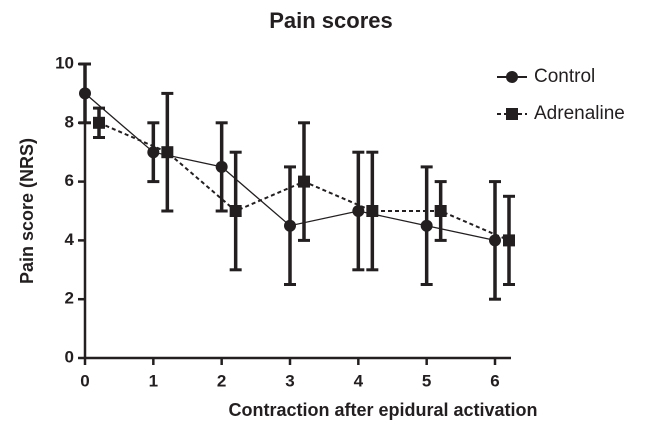  Describe the element at coordinates (64, 62) in the screenshot. I see `y-tick-label: 10` at that location.